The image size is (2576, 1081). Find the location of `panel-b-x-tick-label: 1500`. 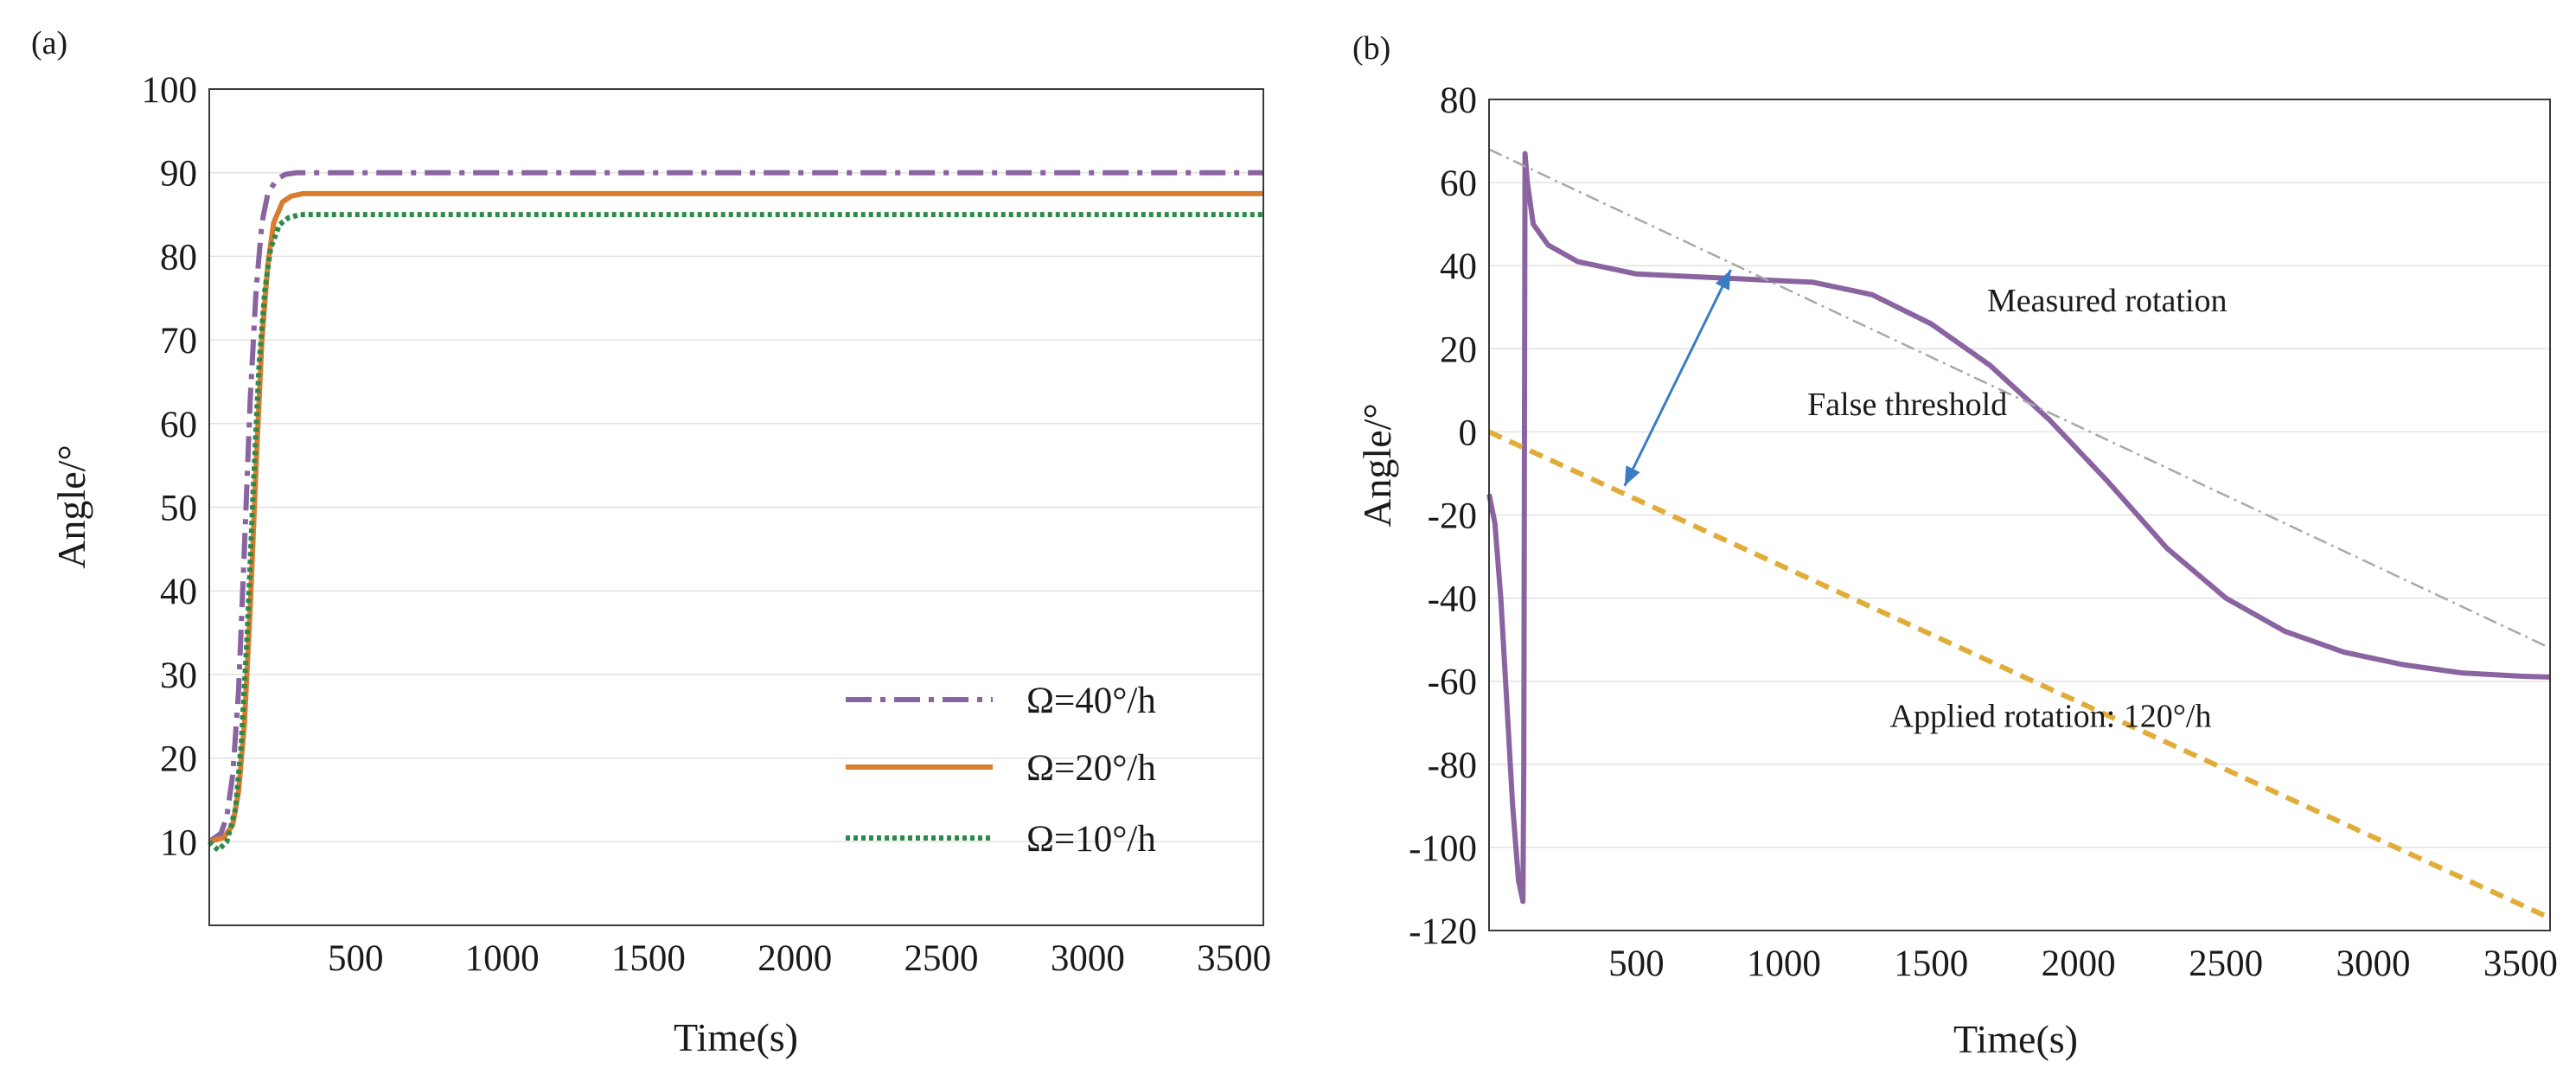

panel-b-x-tick-label: 1500 is located at coordinates (1931, 964).